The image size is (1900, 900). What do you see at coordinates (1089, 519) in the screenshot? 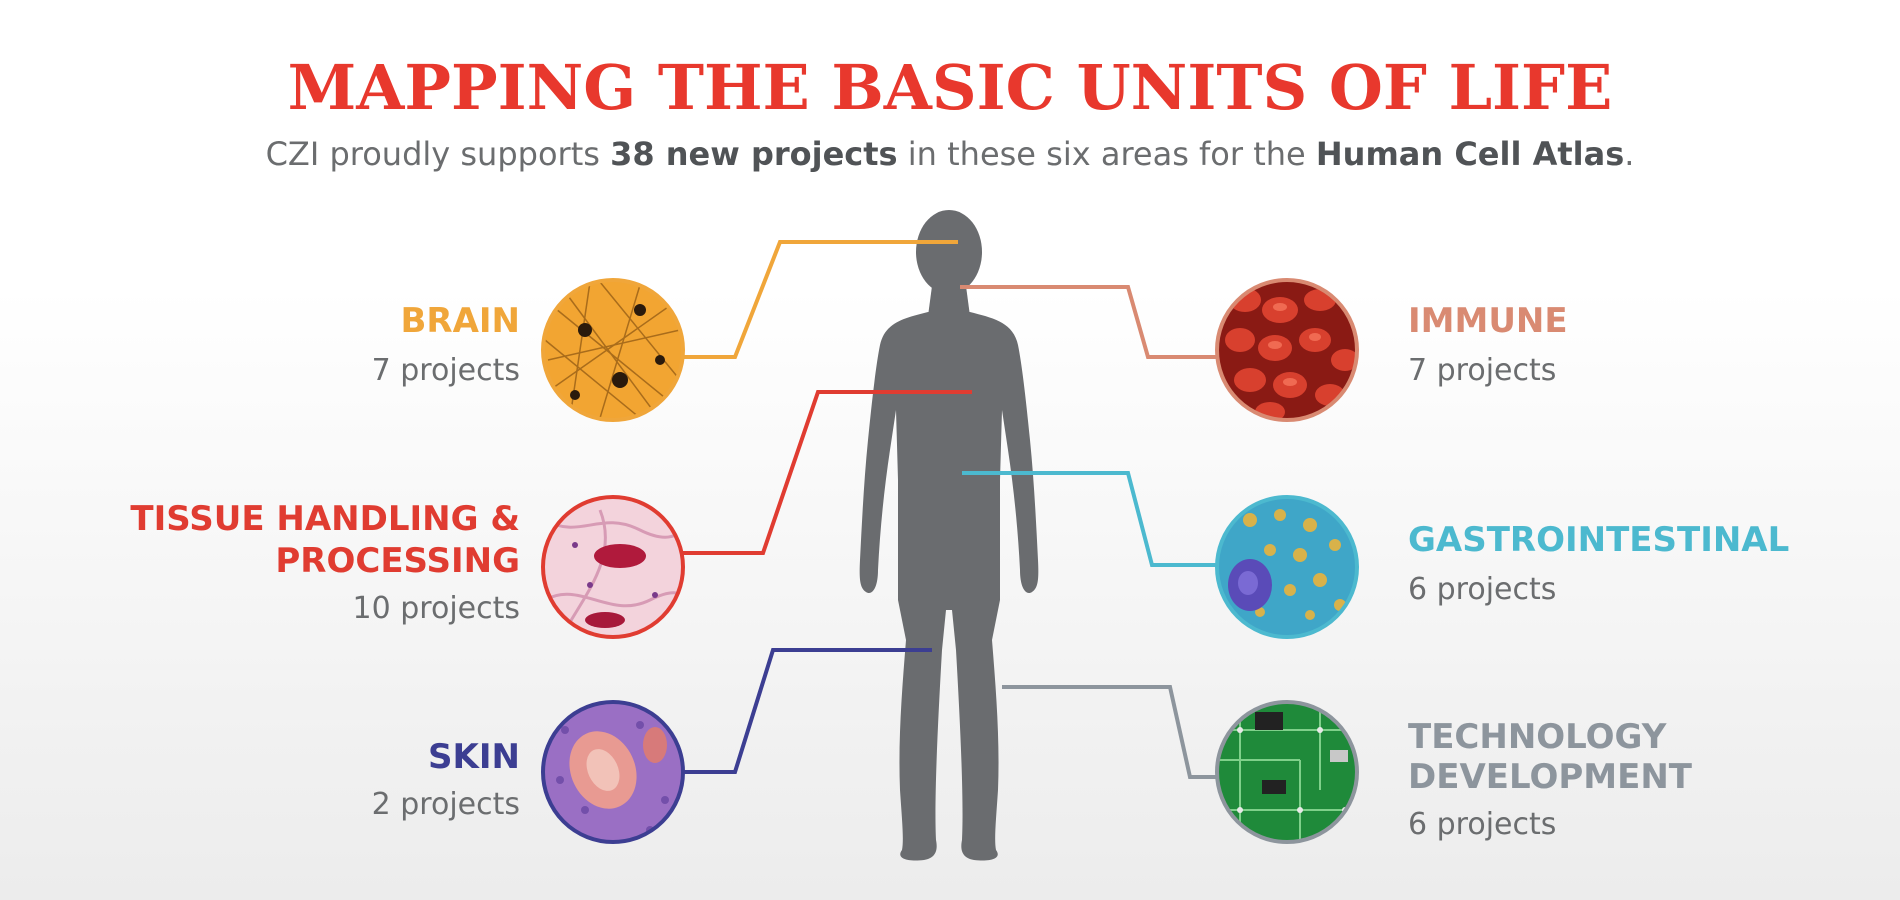
I see `gastro-connector-line` at bounding box center [1089, 519].